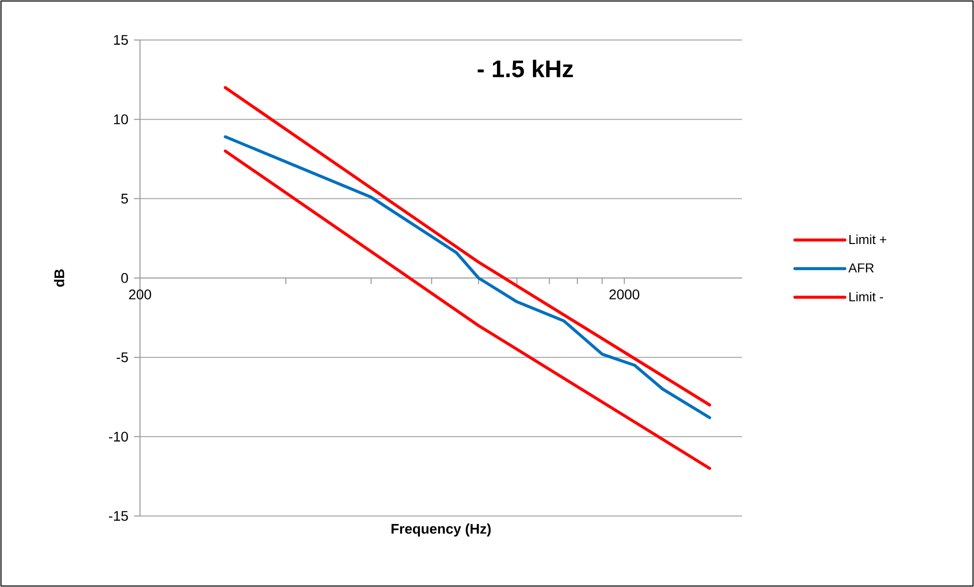 This screenshot has height=587, width=974. Describe the element at coordinates (59, 278) in the screenshot. I see `y-axis-title: dB` at that location.